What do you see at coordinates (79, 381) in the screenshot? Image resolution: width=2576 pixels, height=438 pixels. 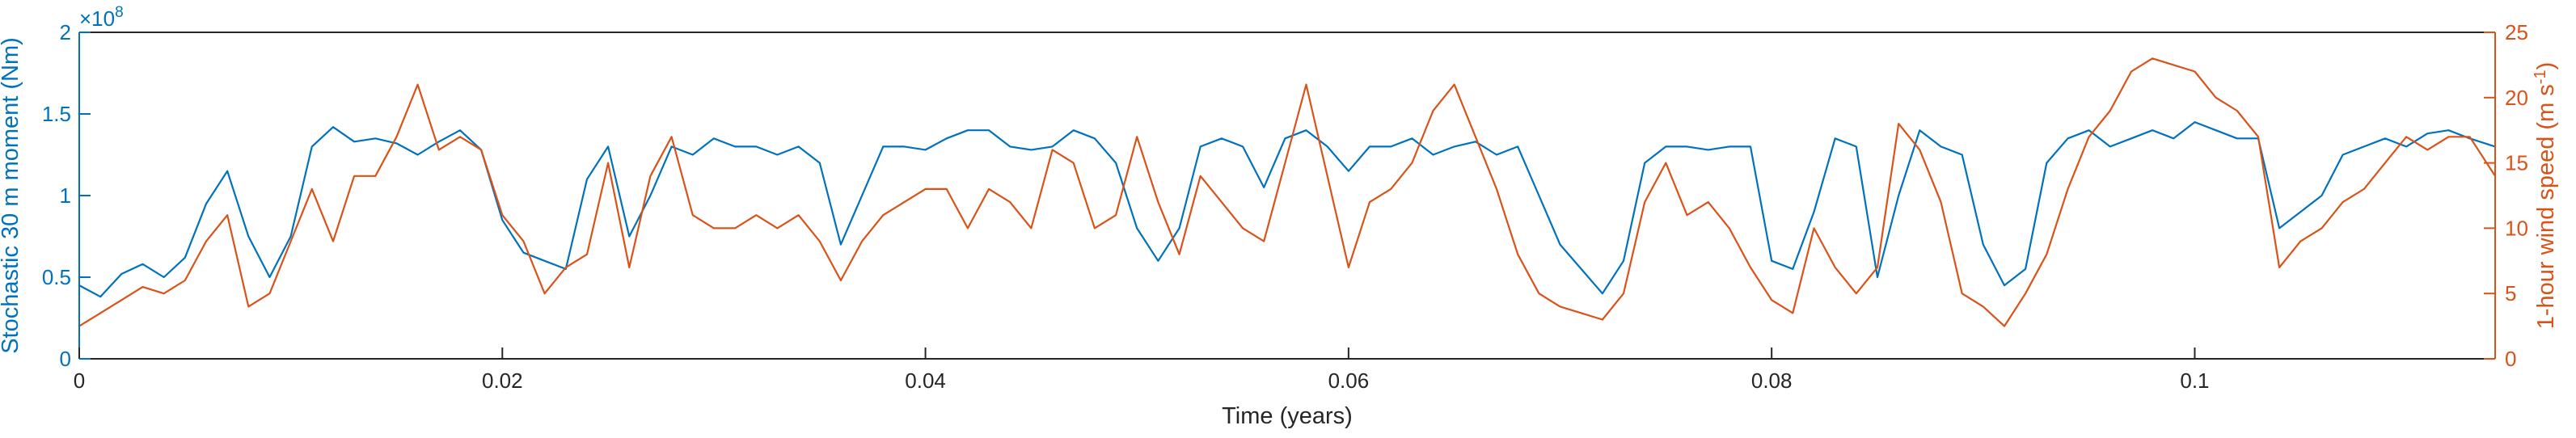 I see `x-tick-label: 0` at bounding box center [79, 381].